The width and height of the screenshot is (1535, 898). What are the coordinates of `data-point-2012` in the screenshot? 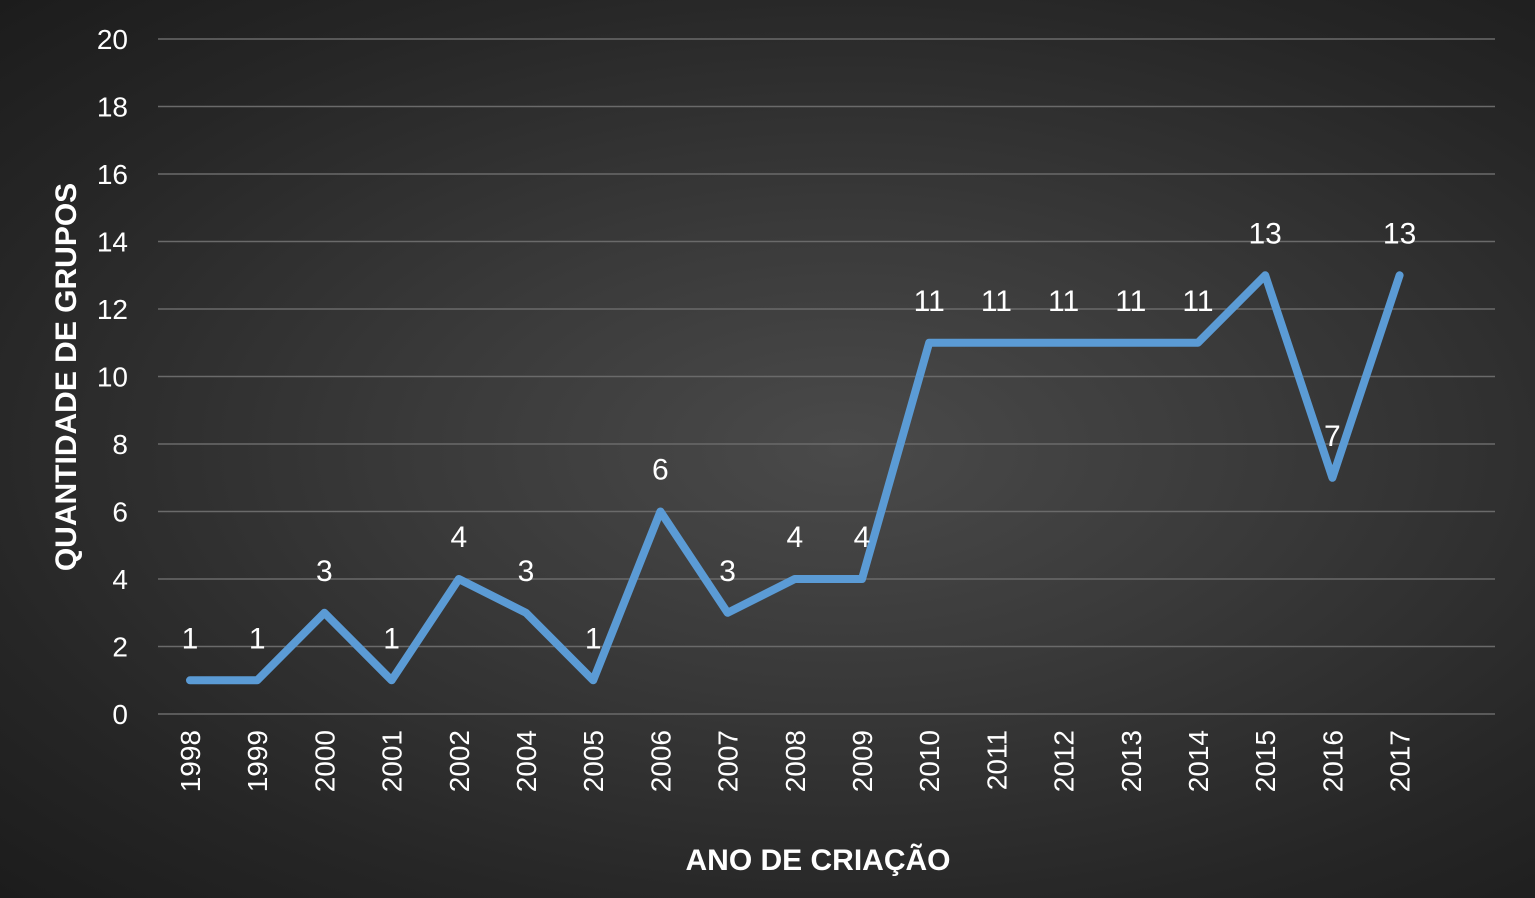 It's located at (1063, 342).